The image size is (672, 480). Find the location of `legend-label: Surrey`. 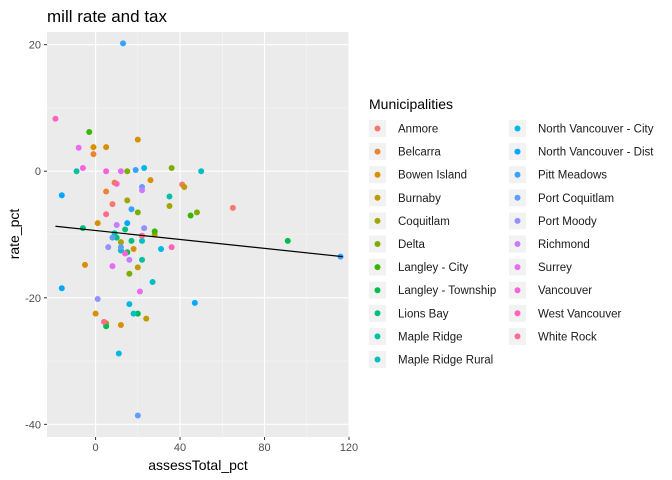

legend-label: Surrey is located at coordinates (555, 268).